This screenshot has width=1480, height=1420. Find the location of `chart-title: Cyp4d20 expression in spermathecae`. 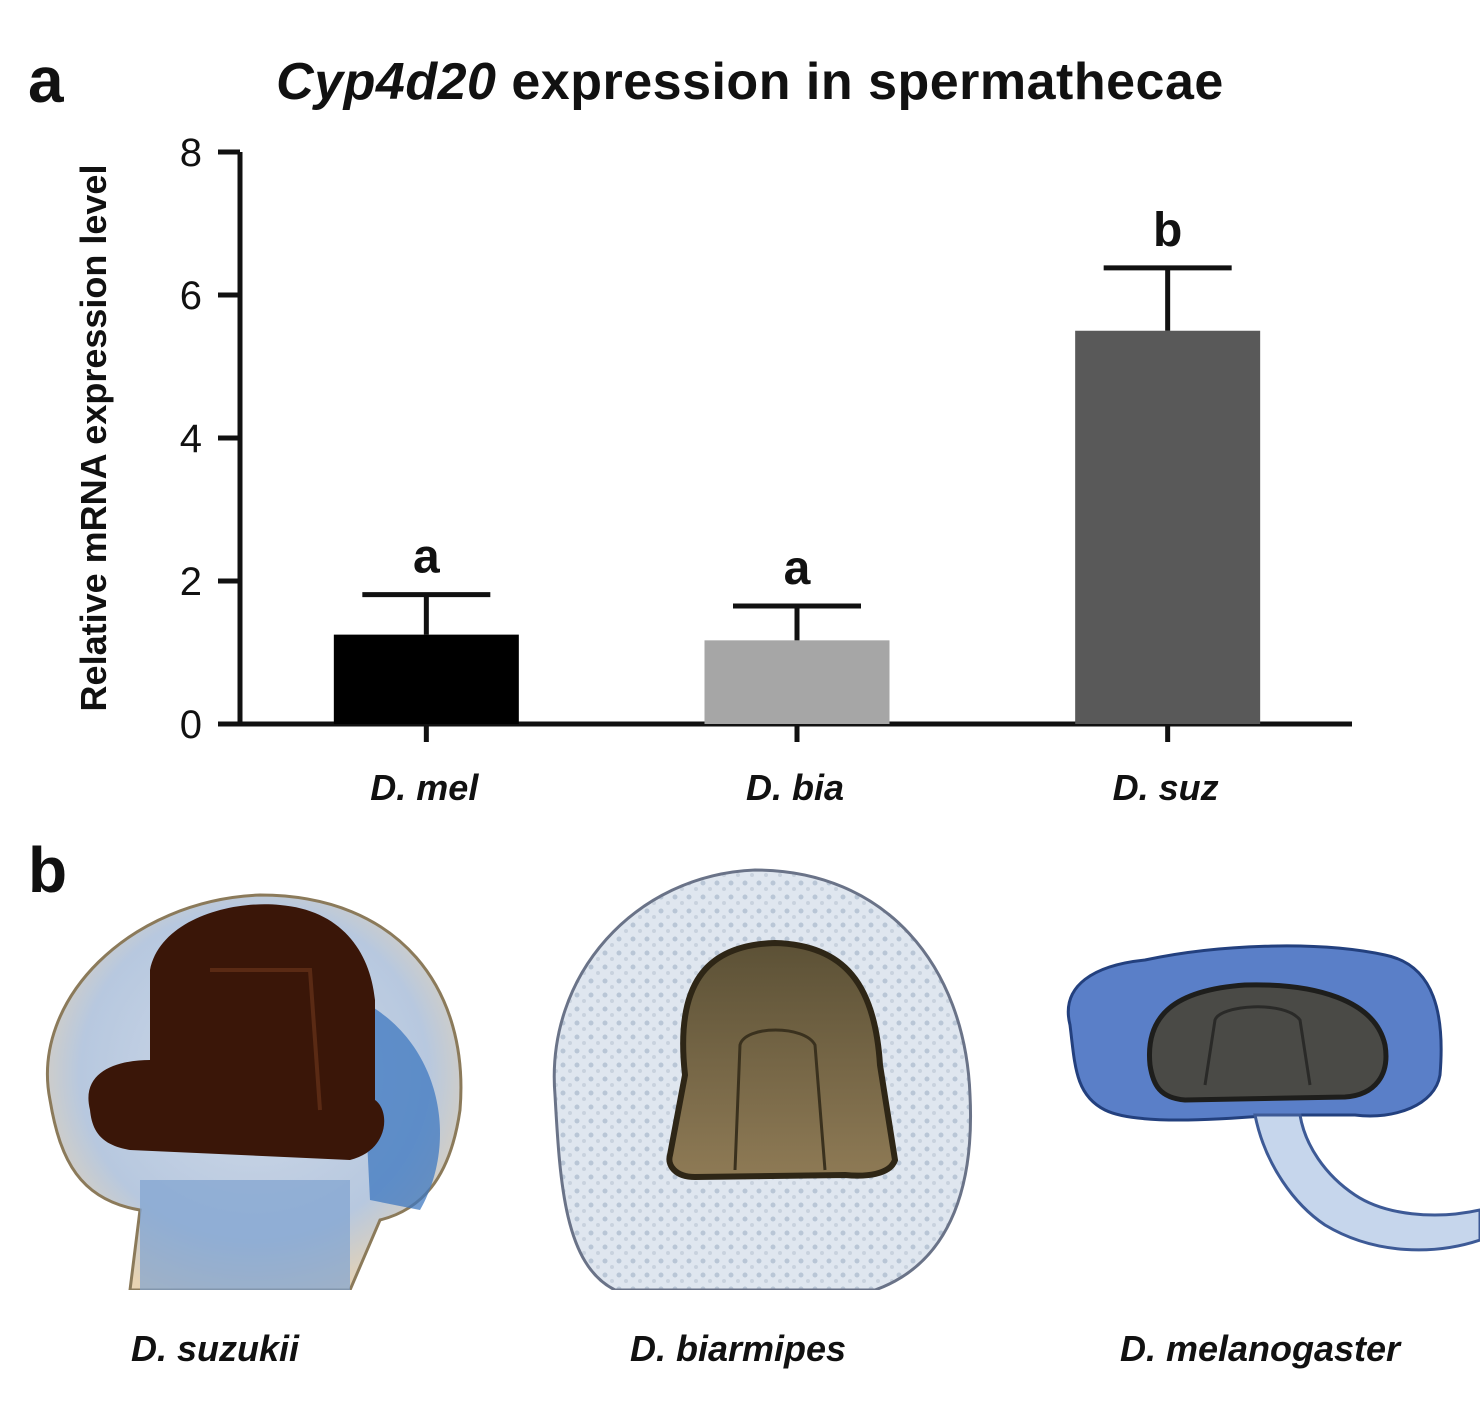

chart-title: Cyp4d20 expression in spermathecae is located at coordinates (740, 82).